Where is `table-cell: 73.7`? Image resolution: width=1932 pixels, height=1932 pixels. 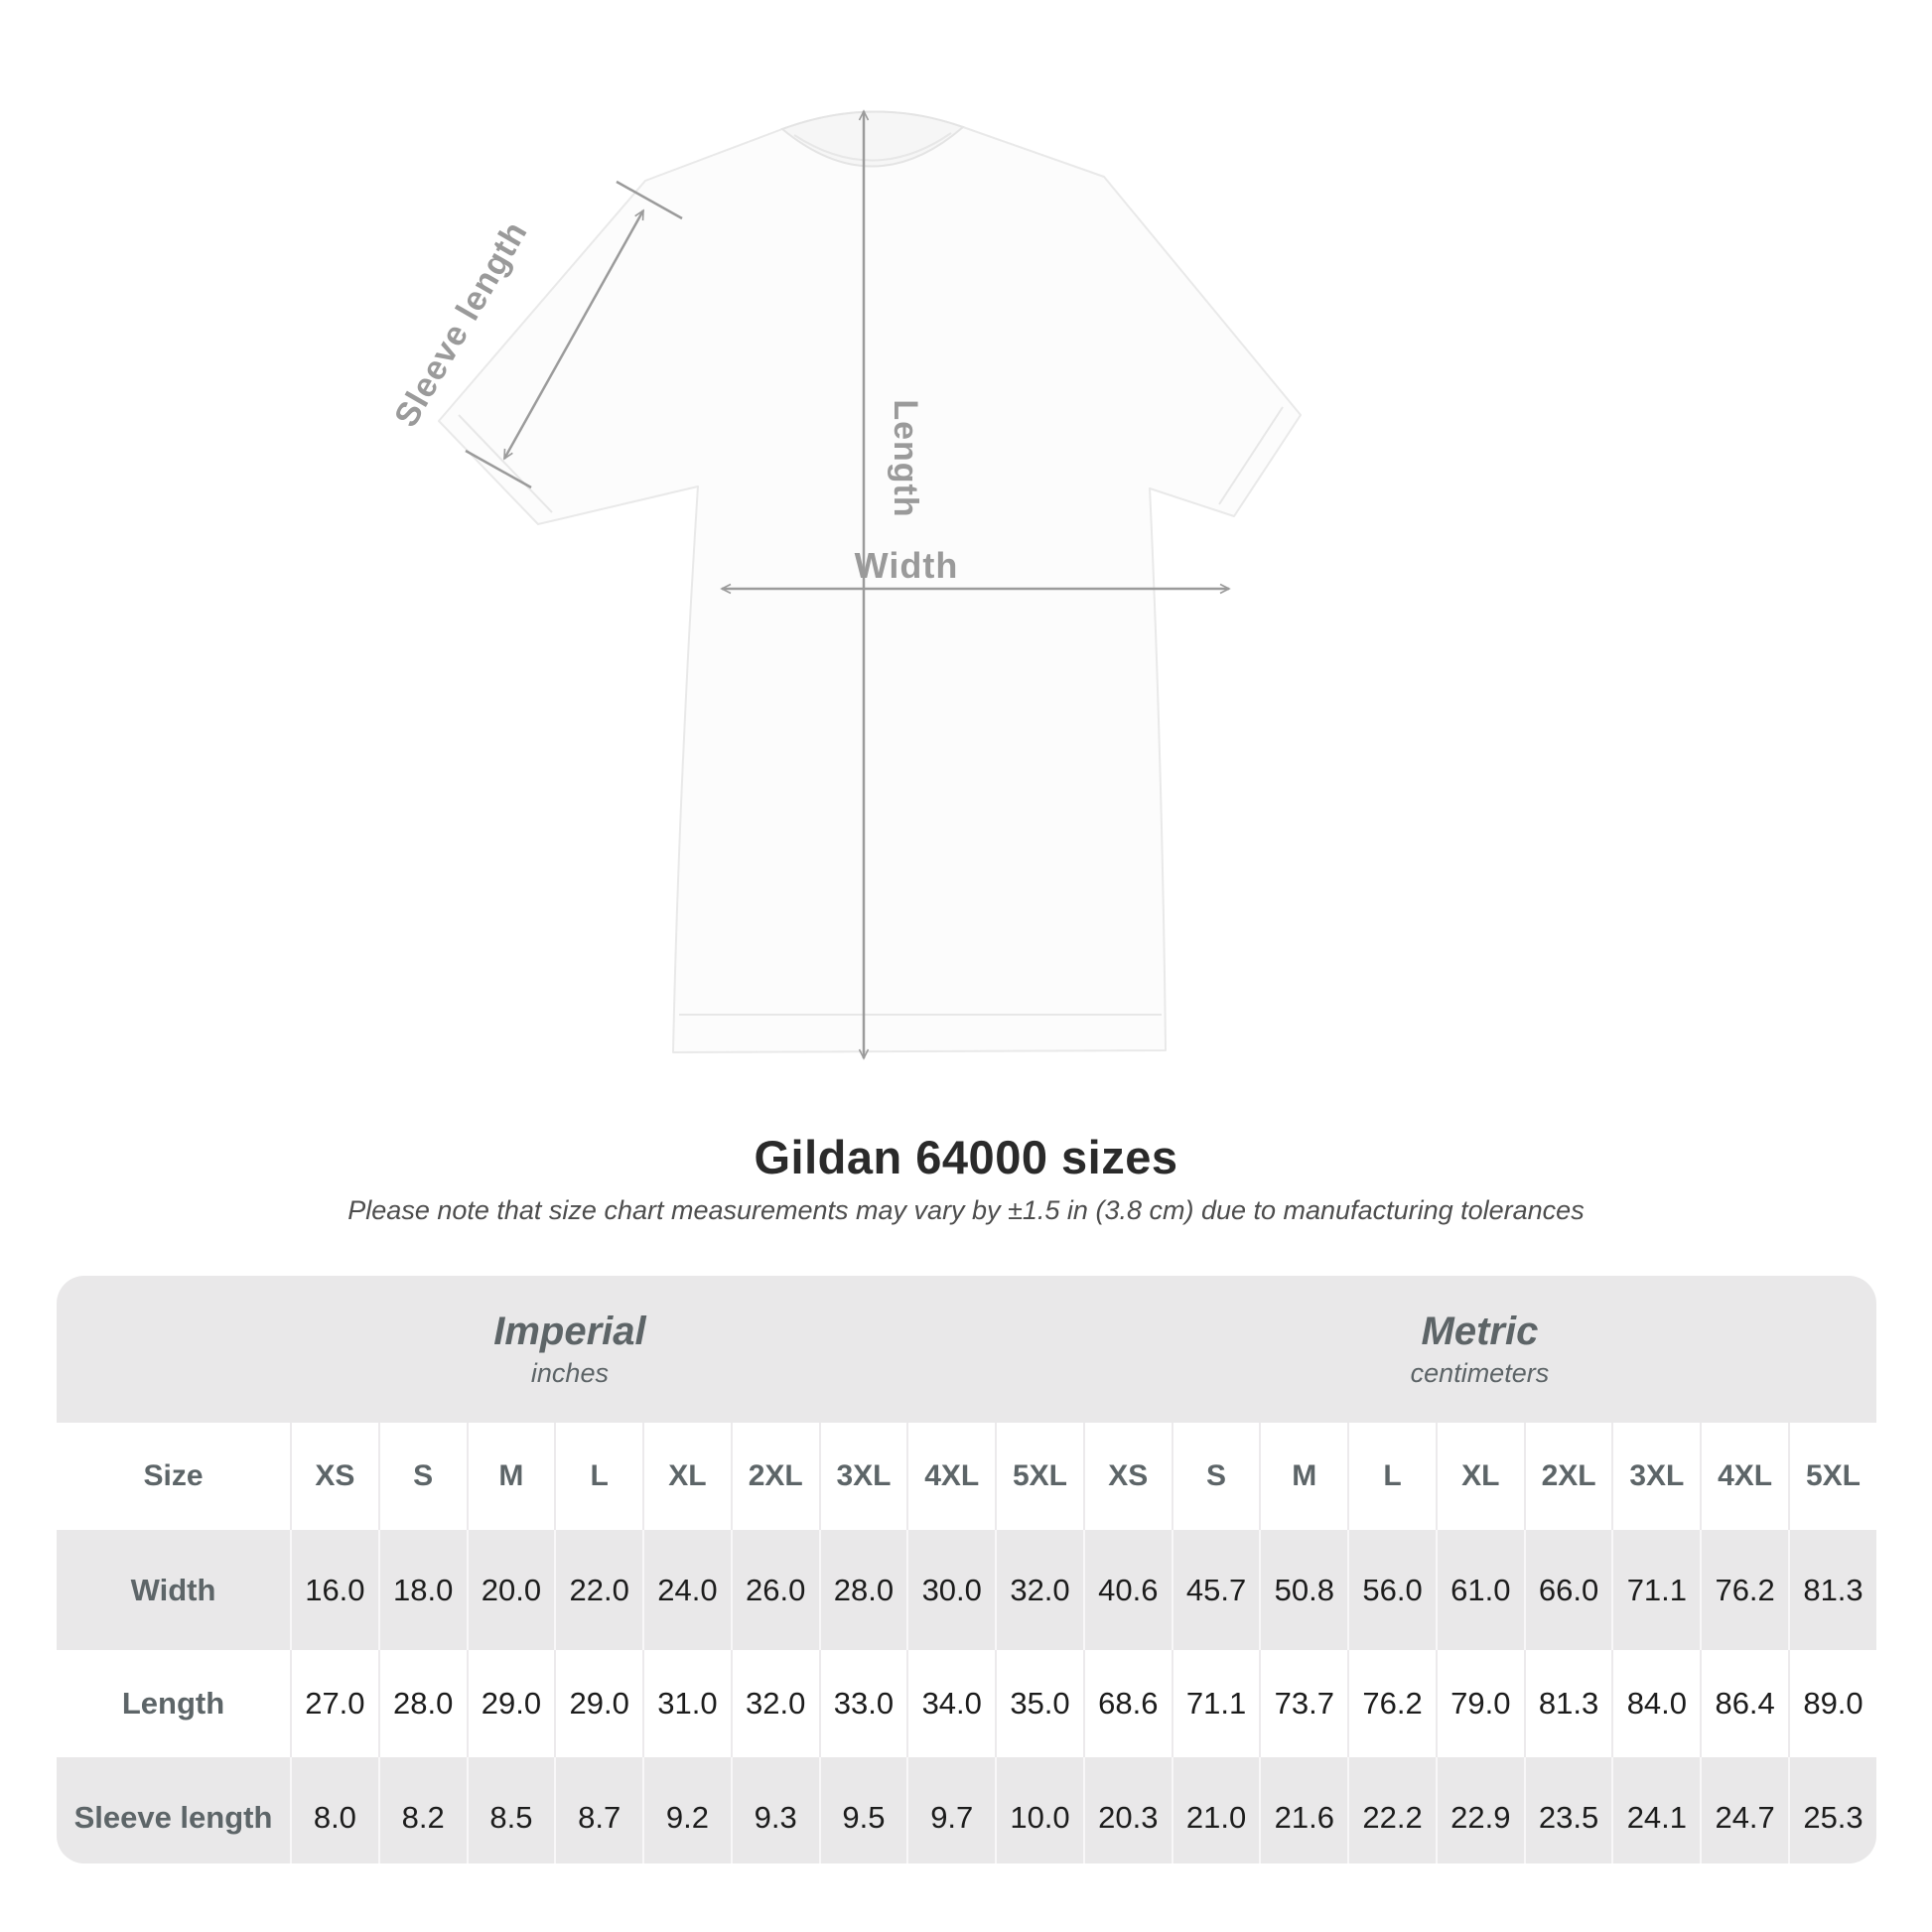 table-cell: 73.7 is located at coordinates (1303, 1703).